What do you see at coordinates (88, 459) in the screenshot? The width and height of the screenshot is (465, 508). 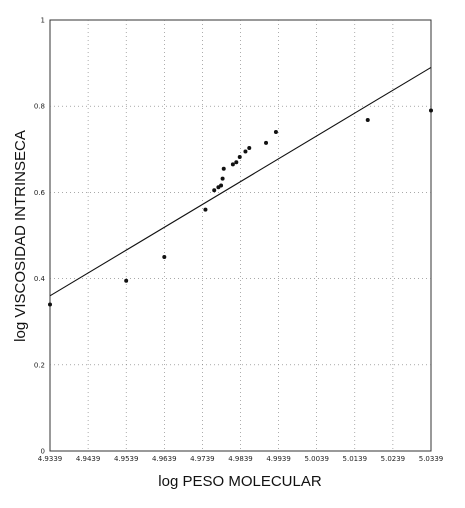 I see `x-tick-label: 4.9439` at bounding box center [88, 459].